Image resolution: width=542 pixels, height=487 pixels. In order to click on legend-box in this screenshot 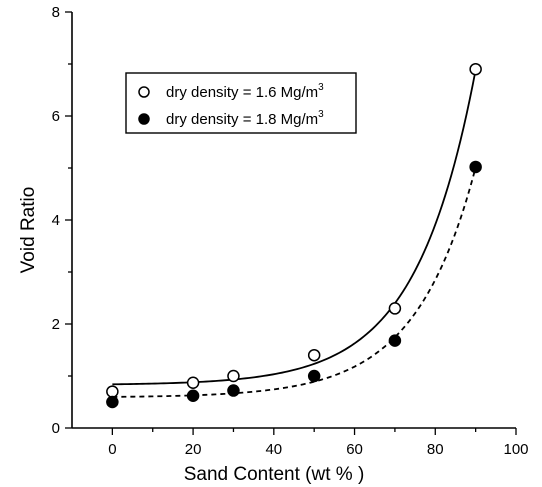, I will do `click(241, 103)`.